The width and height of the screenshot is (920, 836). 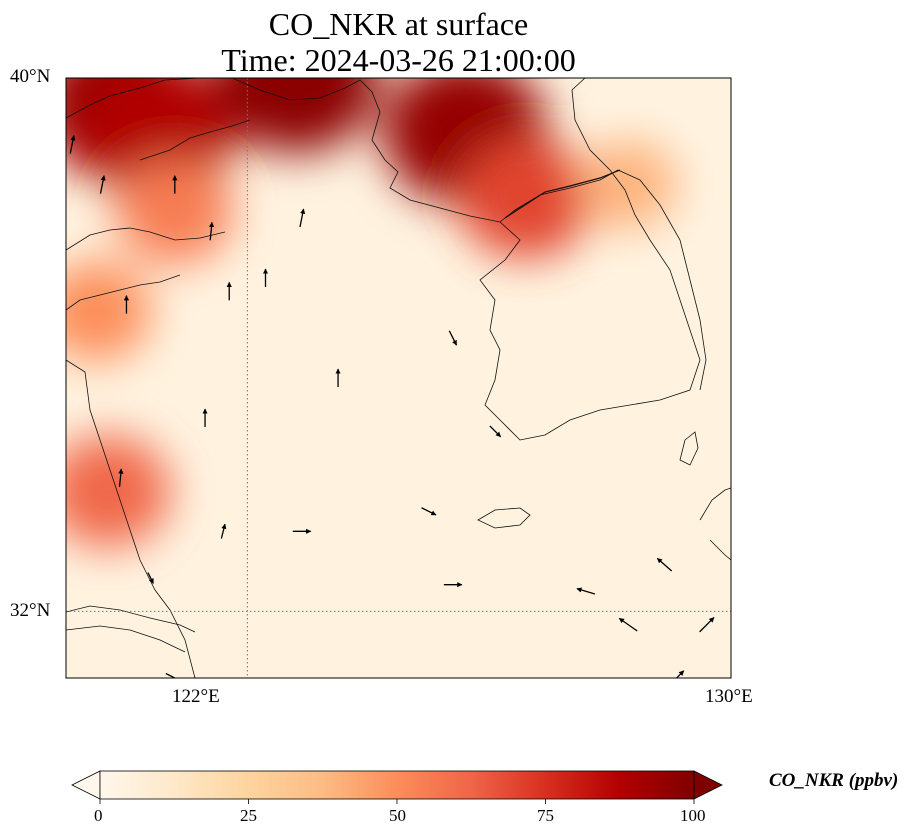 I want to click on korea-east-coast, so click(x=662, y=280).